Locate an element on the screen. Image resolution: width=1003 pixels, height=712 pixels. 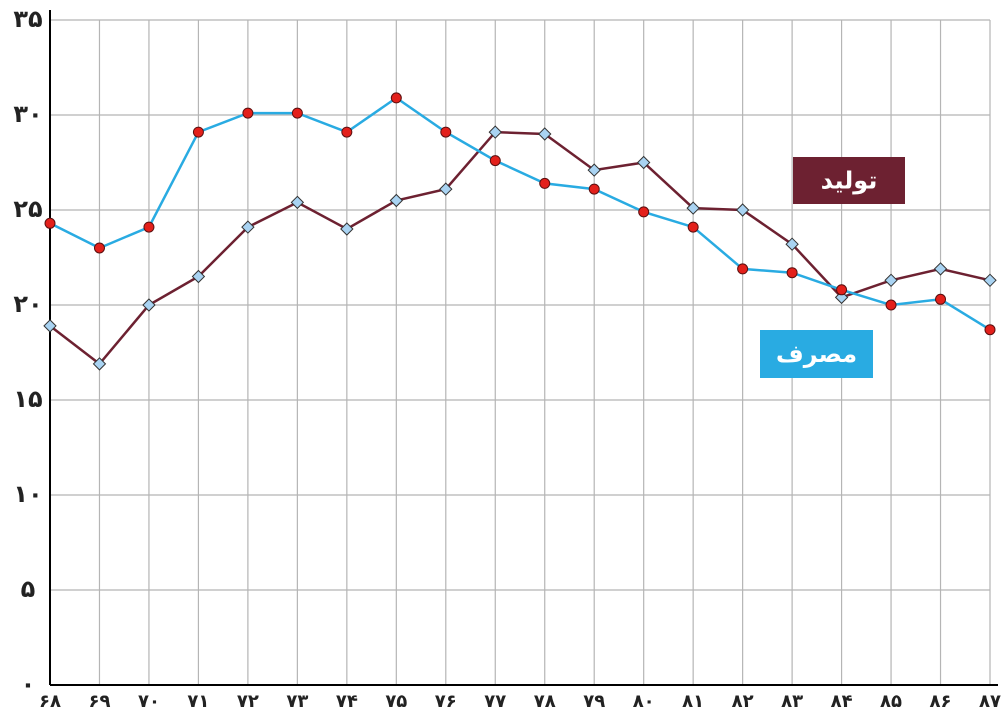
x-tick-label: ۸۶ is located at coordinates (941, 701).